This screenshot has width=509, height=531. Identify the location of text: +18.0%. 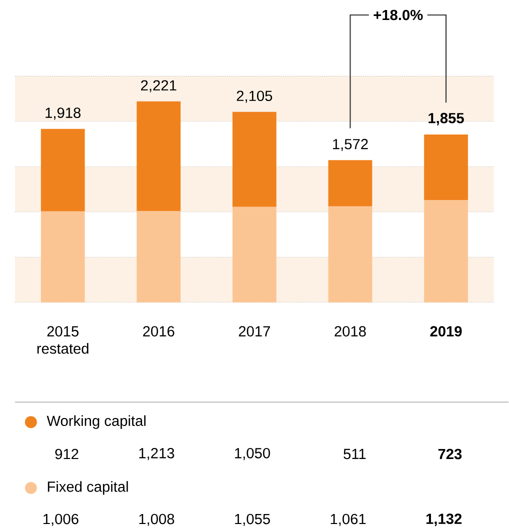
(398, 15).